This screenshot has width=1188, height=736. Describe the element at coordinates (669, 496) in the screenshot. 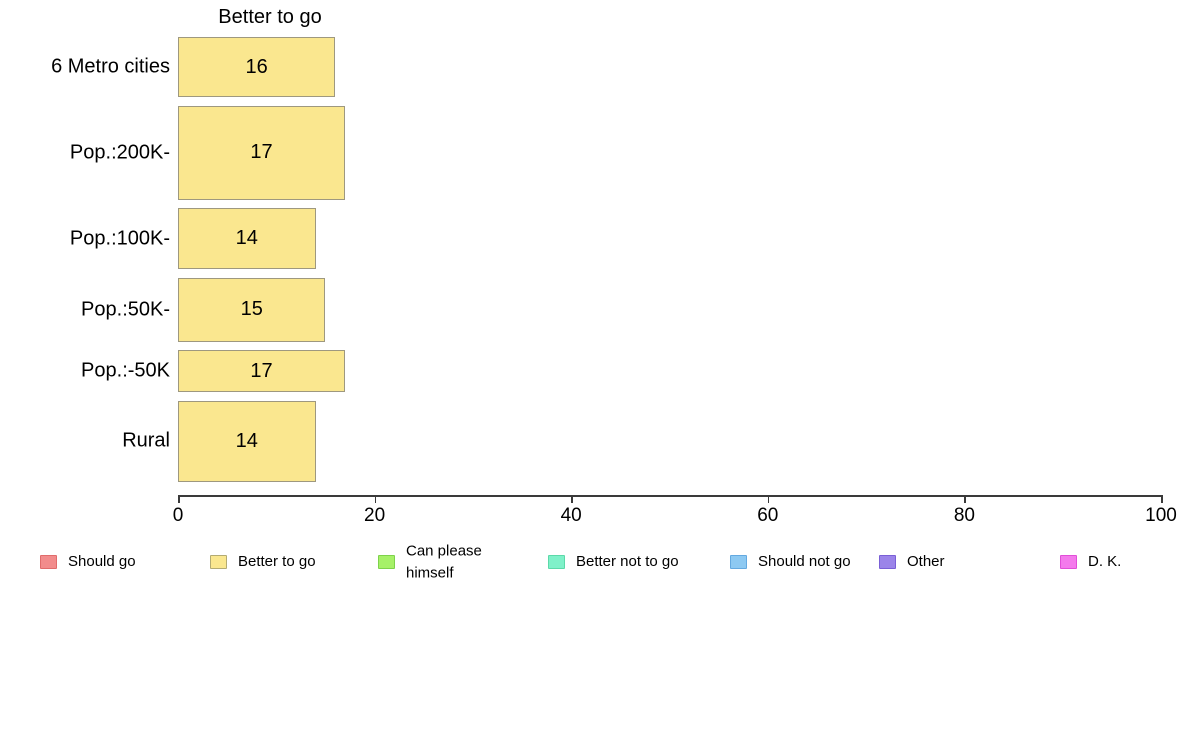

I see `x-axis-line` at that location.